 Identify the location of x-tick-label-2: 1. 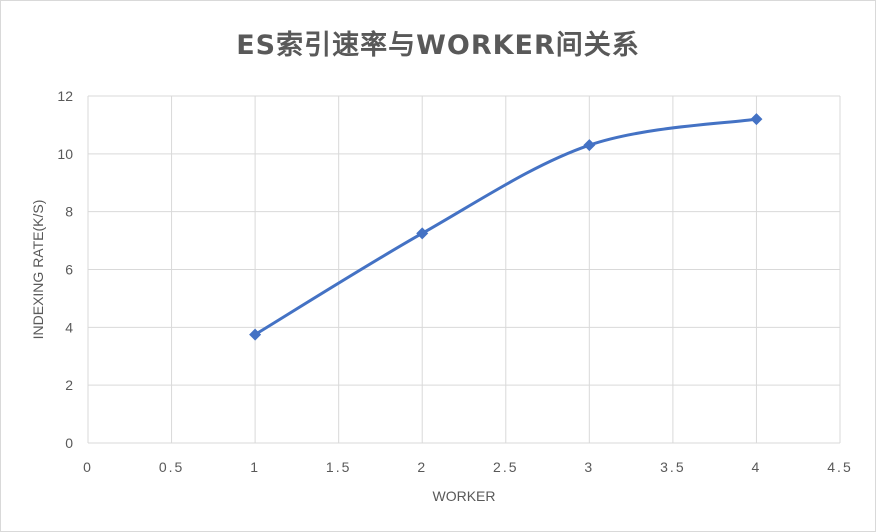
(255, 467).